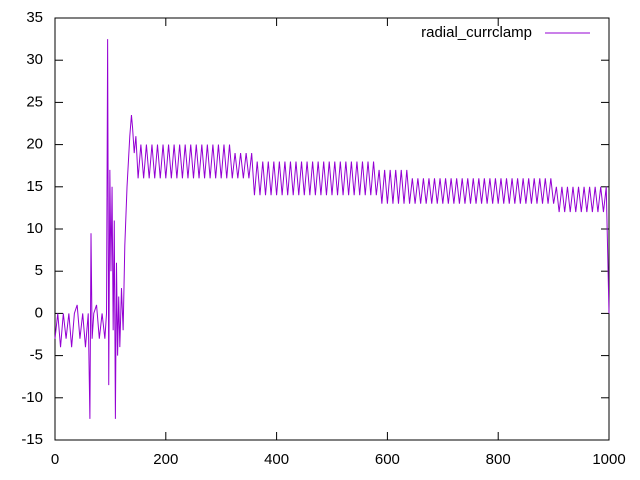 Image resolution: width=640 pixels, height=480 pixels. I want to click on y-tick-label: -5, so click(36, 355).